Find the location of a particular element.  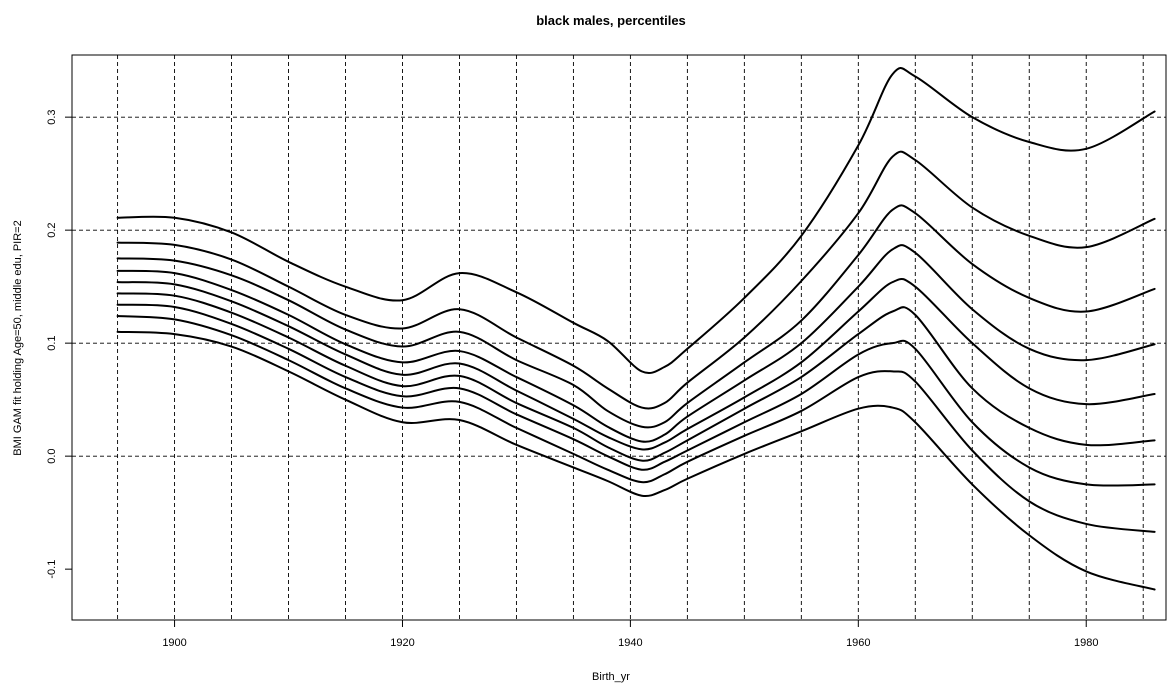

x-tick-label: 1980 is located at coordinates (1086, 643).